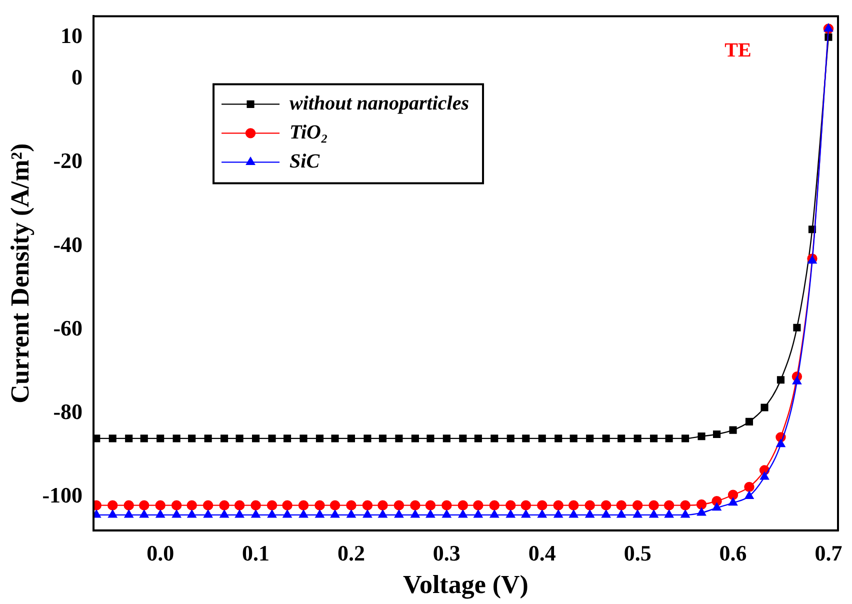  I want to click on x-tick-label: 0.3, so click(446, 553).